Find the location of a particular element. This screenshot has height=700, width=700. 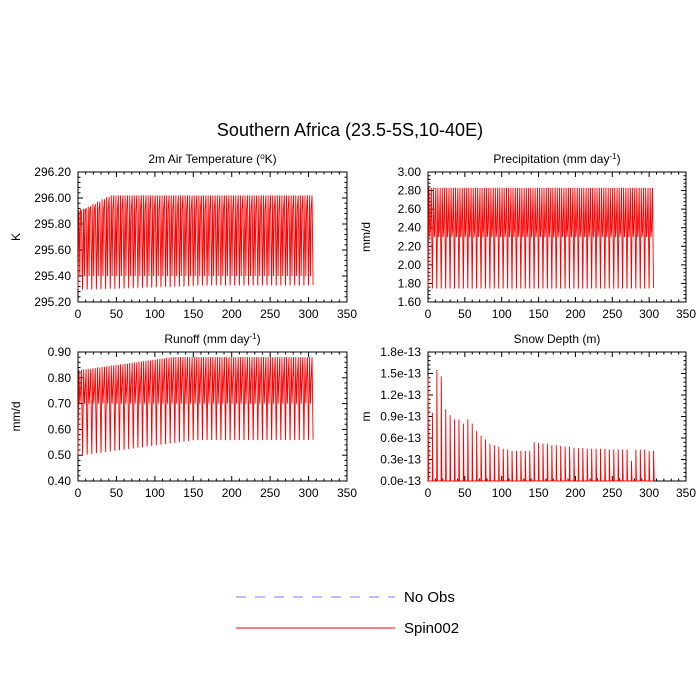

legend-label-no-obs: No Obs is located at coordinates (429, 597).